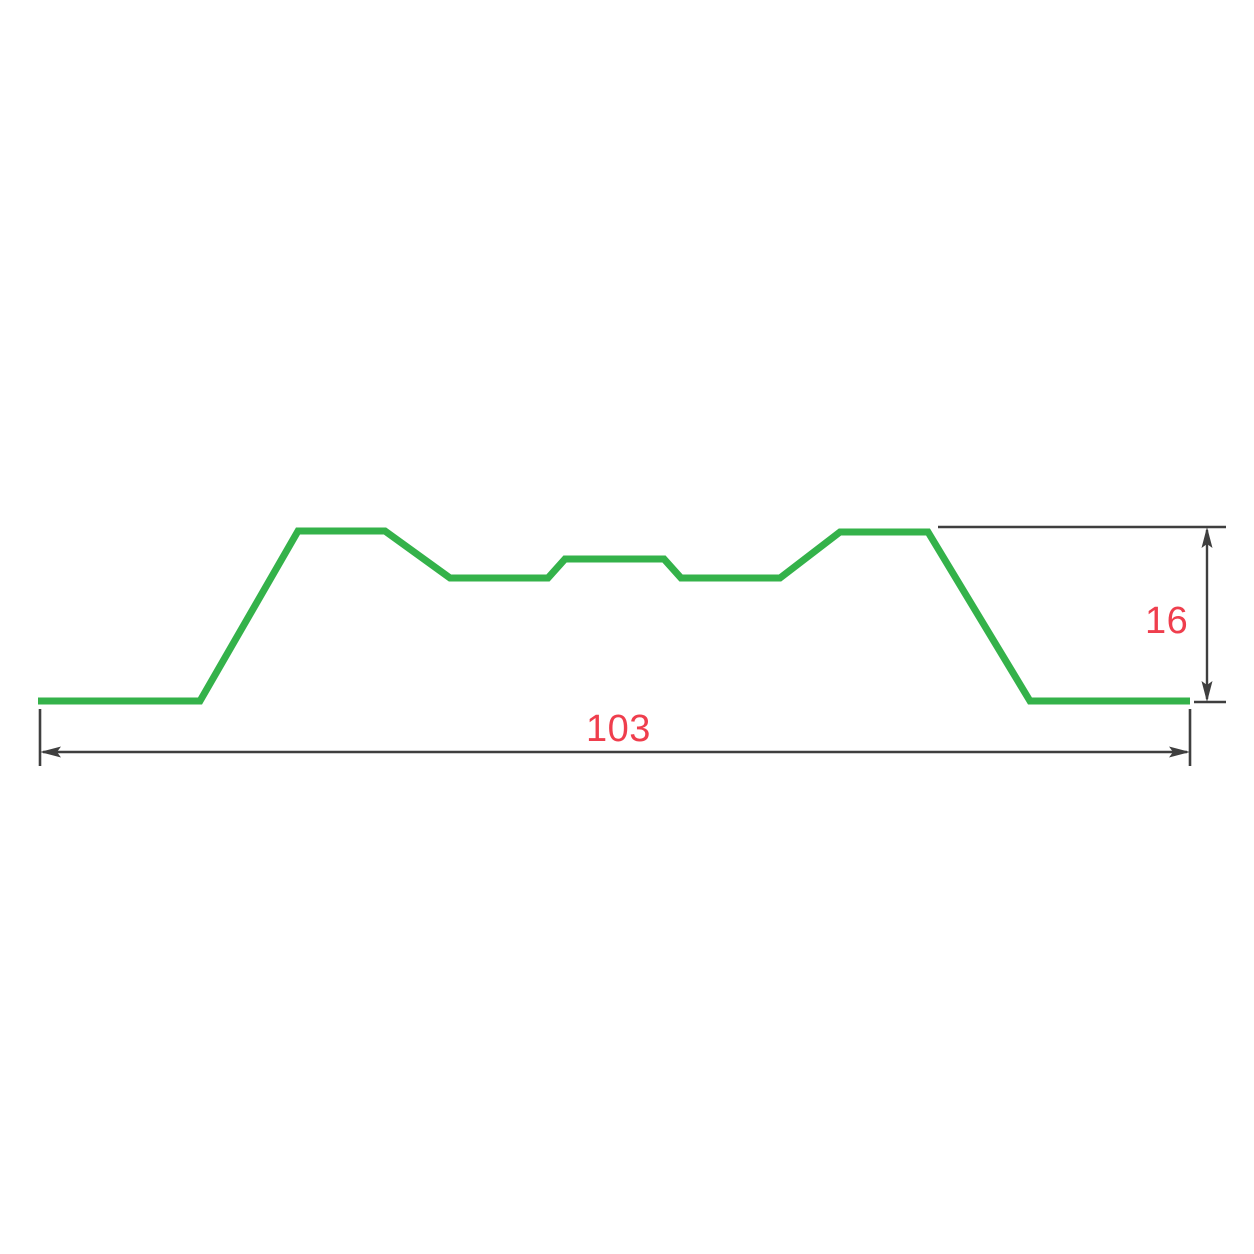 This screenshot has height=1254, width=1254. What do you see at coordinates (1179, 752) in the screenshot?
I see `width-dimension-arrow-right-icon` at bounding box center [1179, 752].